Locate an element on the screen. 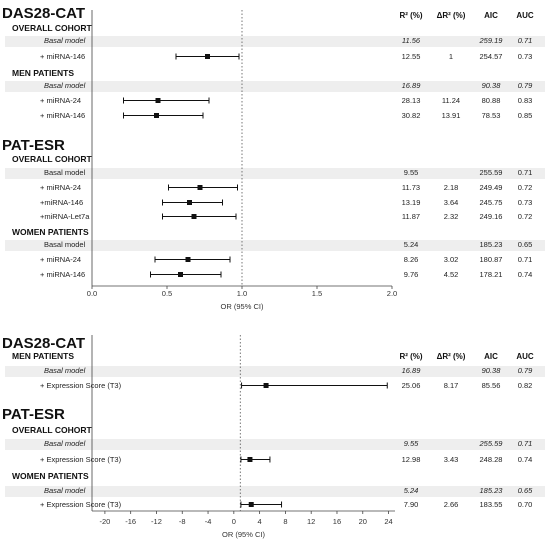 Image resolution: width=550 pixels, height=543 pixels. row-value-r2: 30.82 is located at coordinates (411, 115).